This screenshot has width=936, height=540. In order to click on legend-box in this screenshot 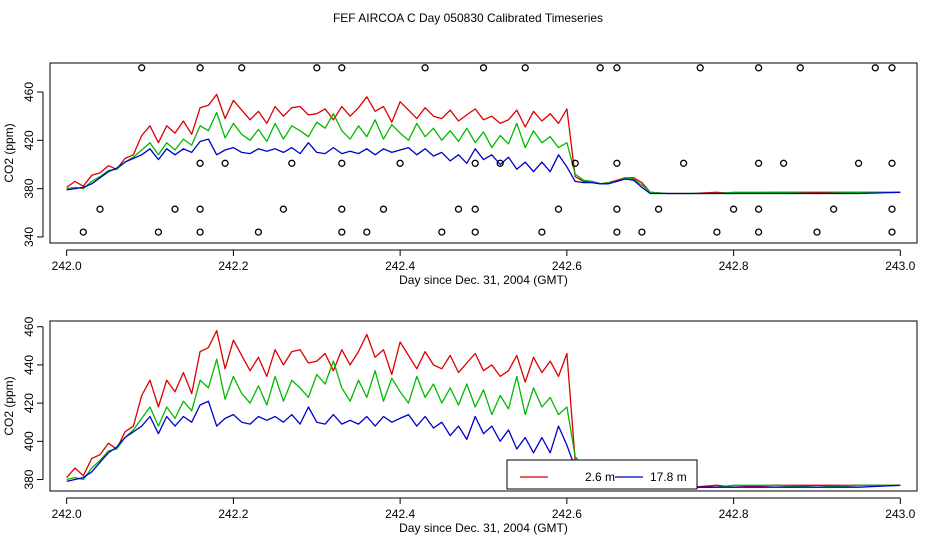, I will do `click(602, 474)`.